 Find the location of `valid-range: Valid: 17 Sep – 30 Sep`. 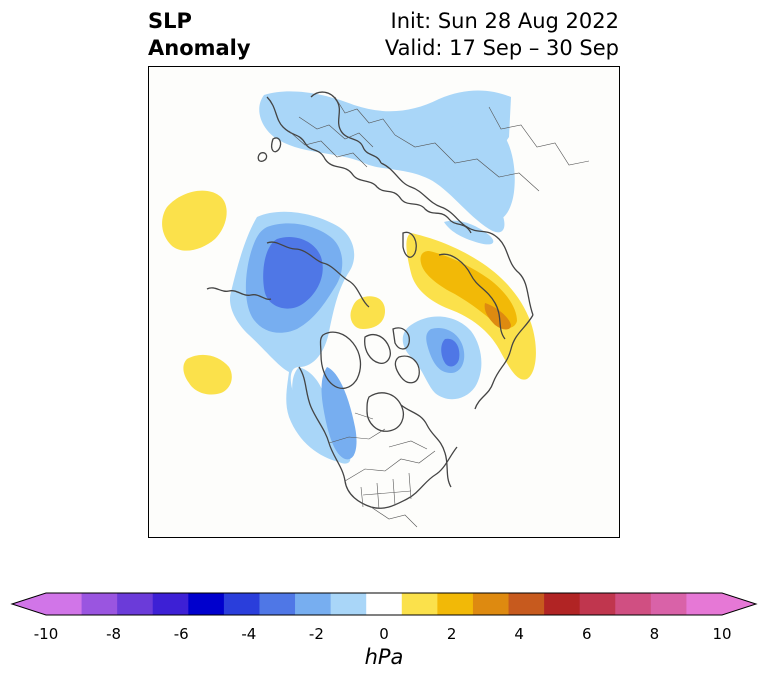

valid-range: Valid: 17 Sep – 30 Sep is located at coordinates (501, 48).